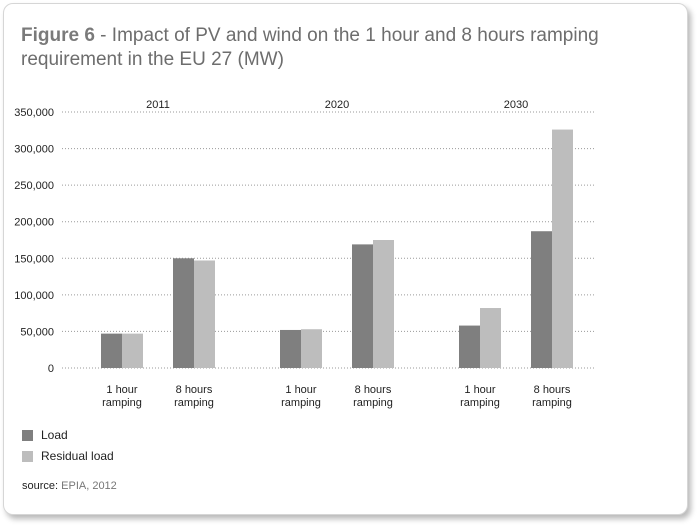 The height and width of the screenshot is (526, 700). Describe the element at coordinates (27, 456) in the screenshot. I see `legend-swatch-residual-load` at that location.